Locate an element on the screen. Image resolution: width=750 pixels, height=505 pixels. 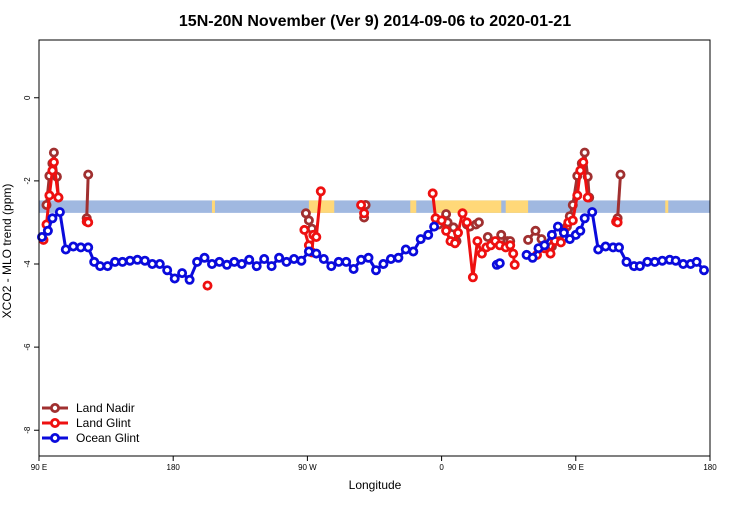
series-ocean-glint is located at coordinates (373, 246).